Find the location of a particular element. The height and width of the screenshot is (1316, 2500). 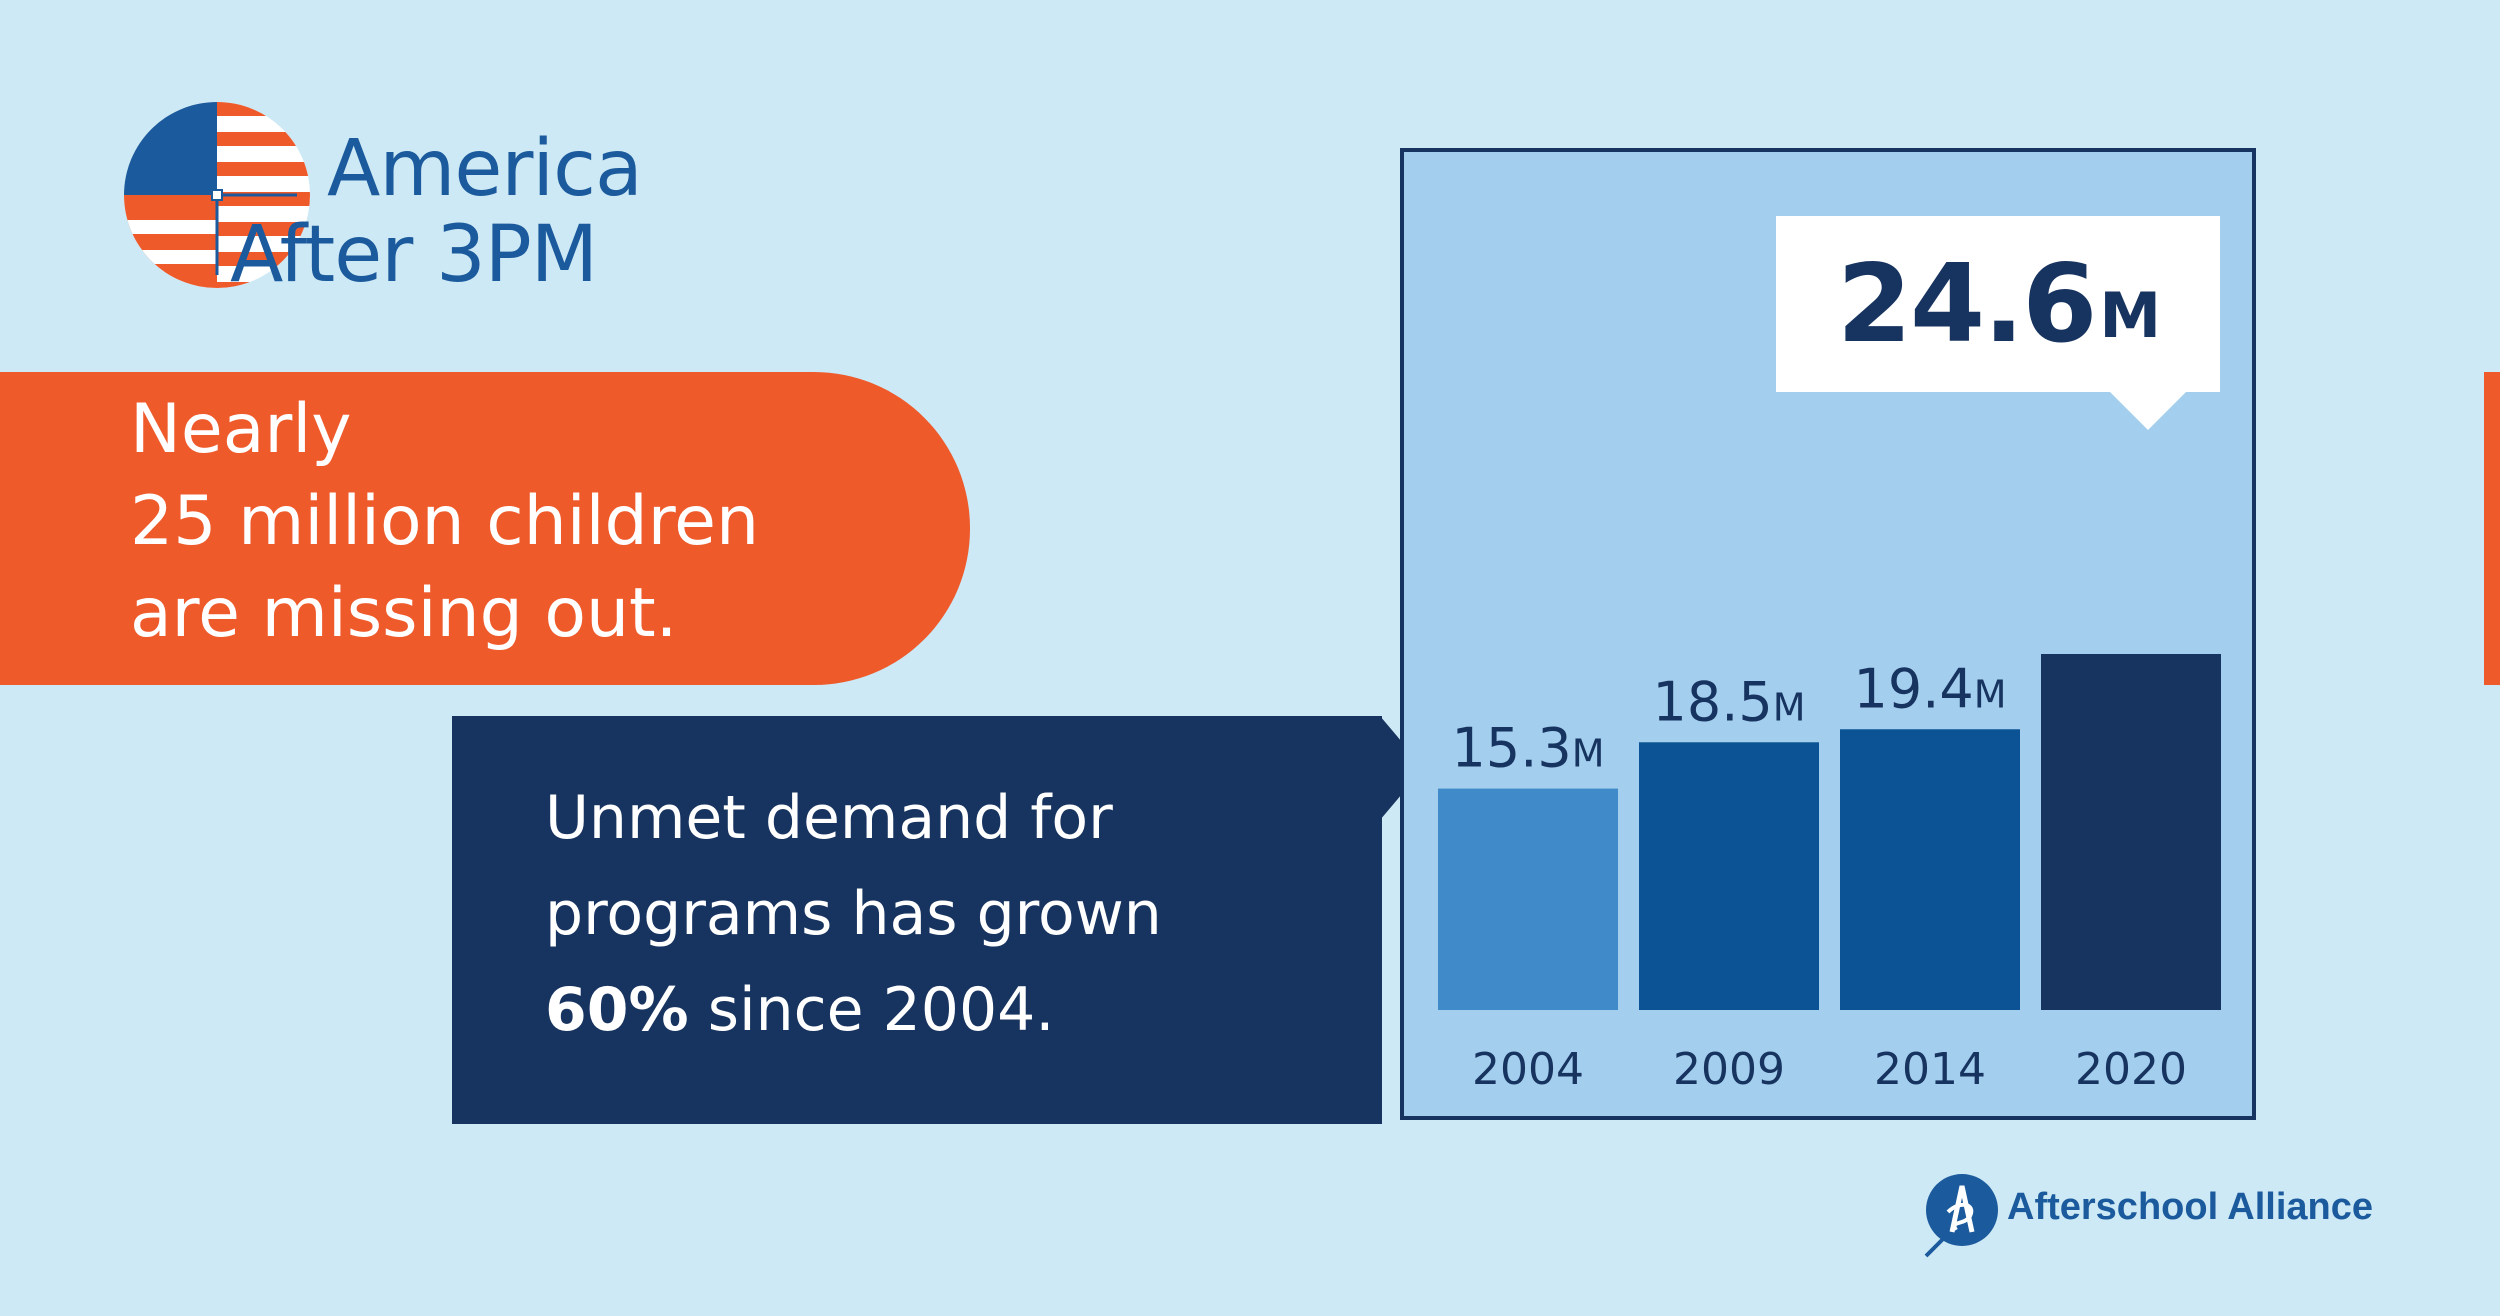

demand-line3-rest: since 2004. is located at coordinates (871, 1010).